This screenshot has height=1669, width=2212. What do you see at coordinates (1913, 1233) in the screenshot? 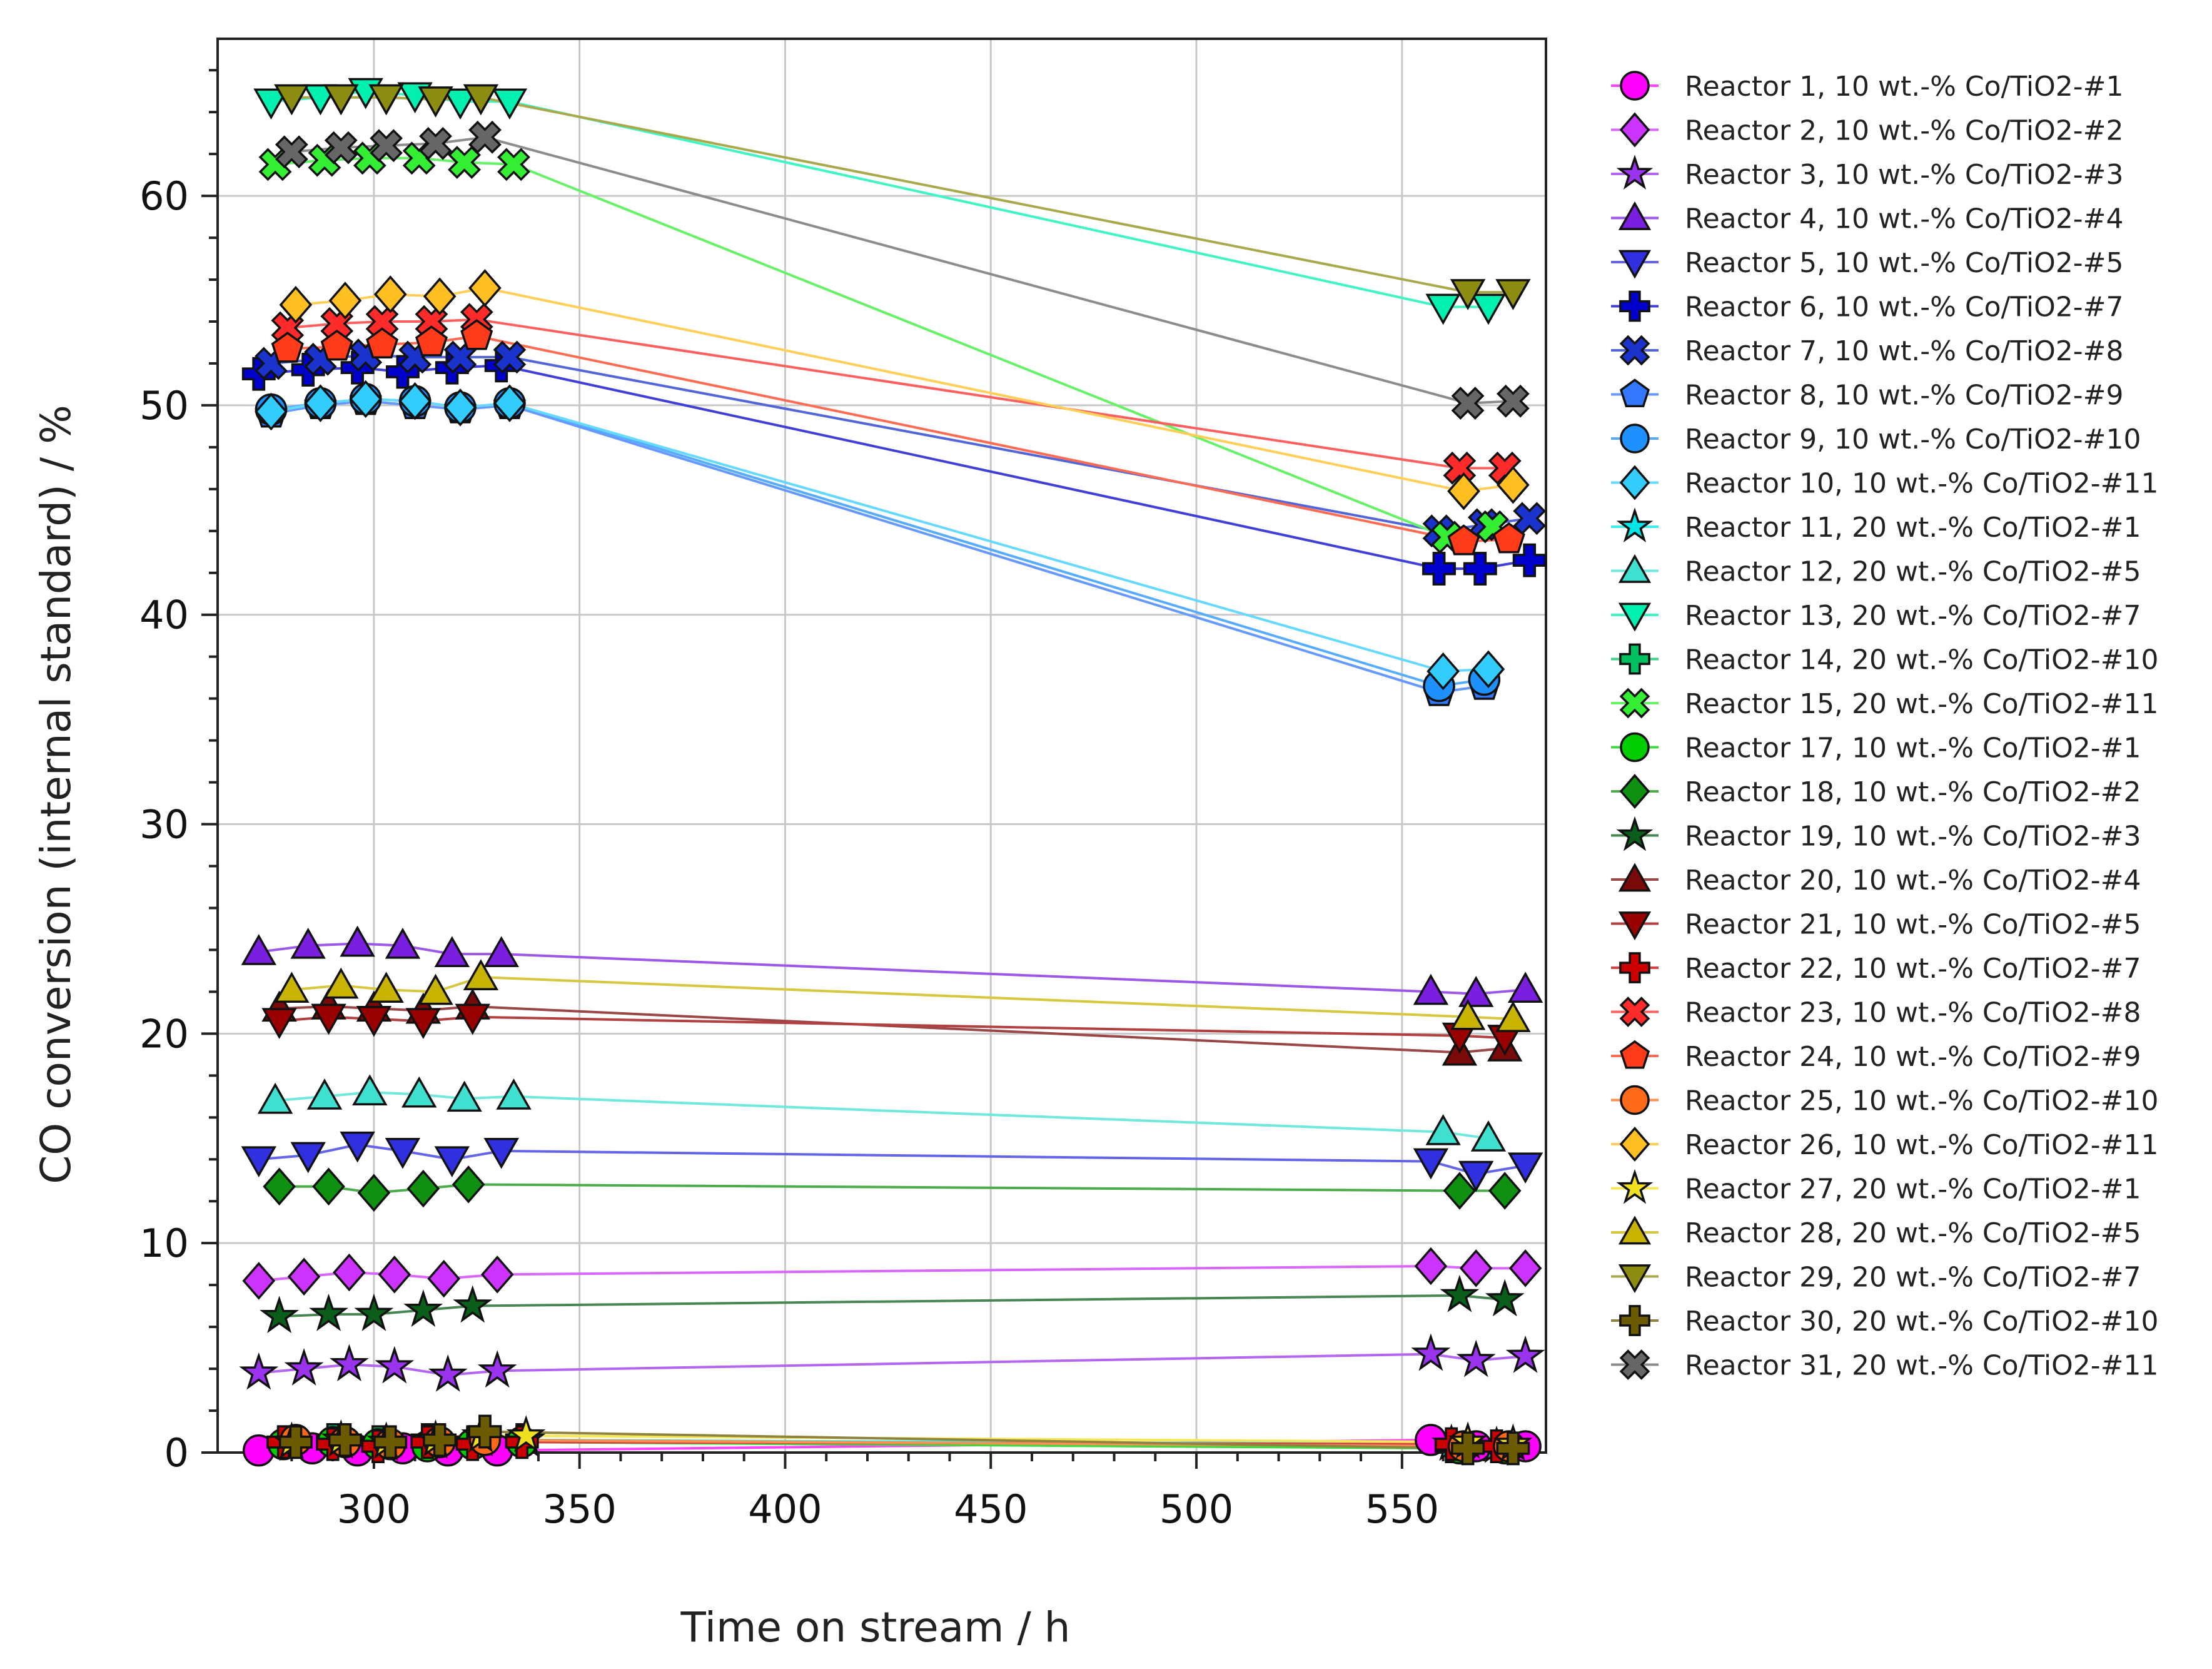
I see `legend-label: Reactor 28, 20 wt.-% Co/TiO2-#5` at bounding box center [1913, 1233].